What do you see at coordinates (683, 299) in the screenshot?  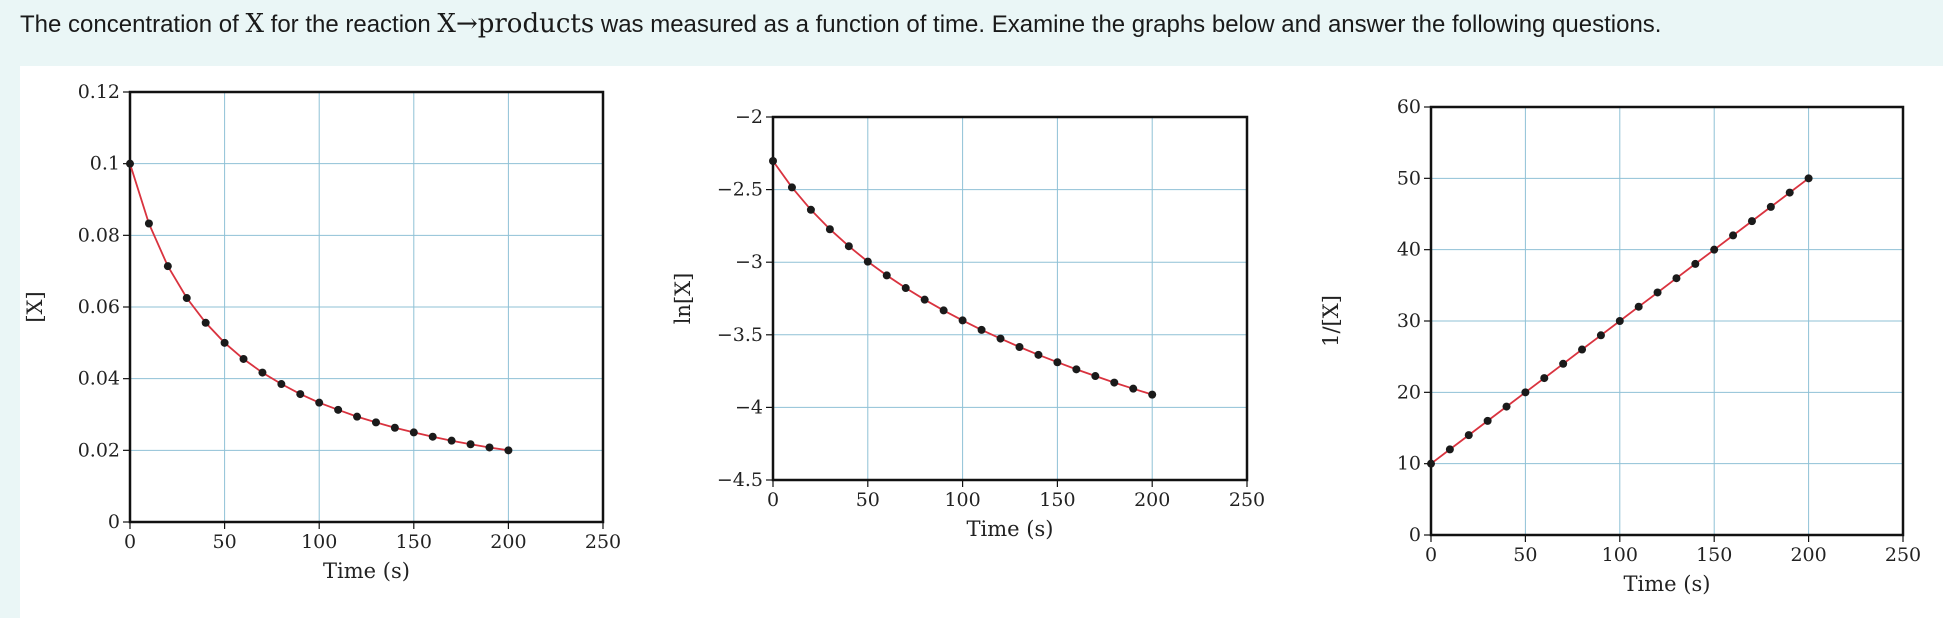 I see `ln-y-axis-title: ln[X]` at bounding box center [683, 299].